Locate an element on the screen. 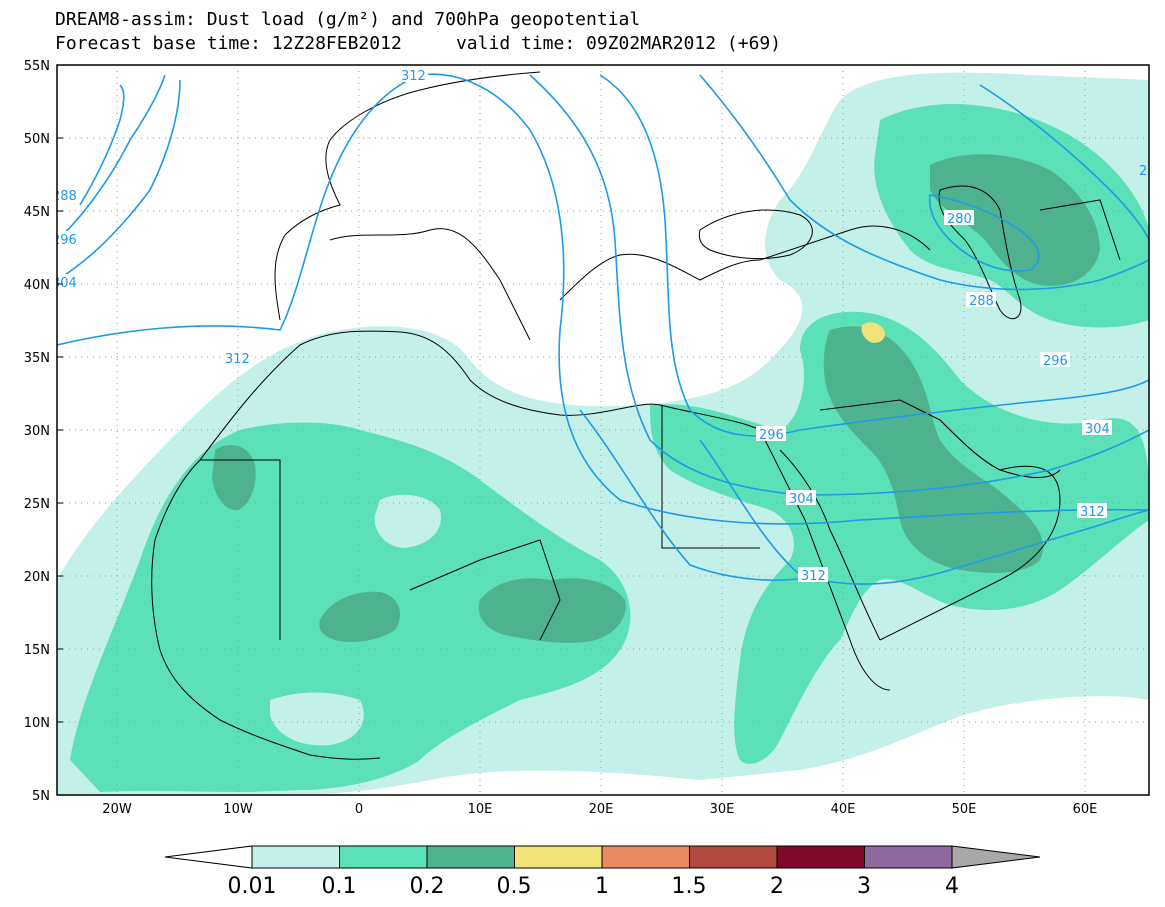 The width and height of the screenshot is (1165, 907). colorbar-label: 0.1 is located at coordinates (339, 886).